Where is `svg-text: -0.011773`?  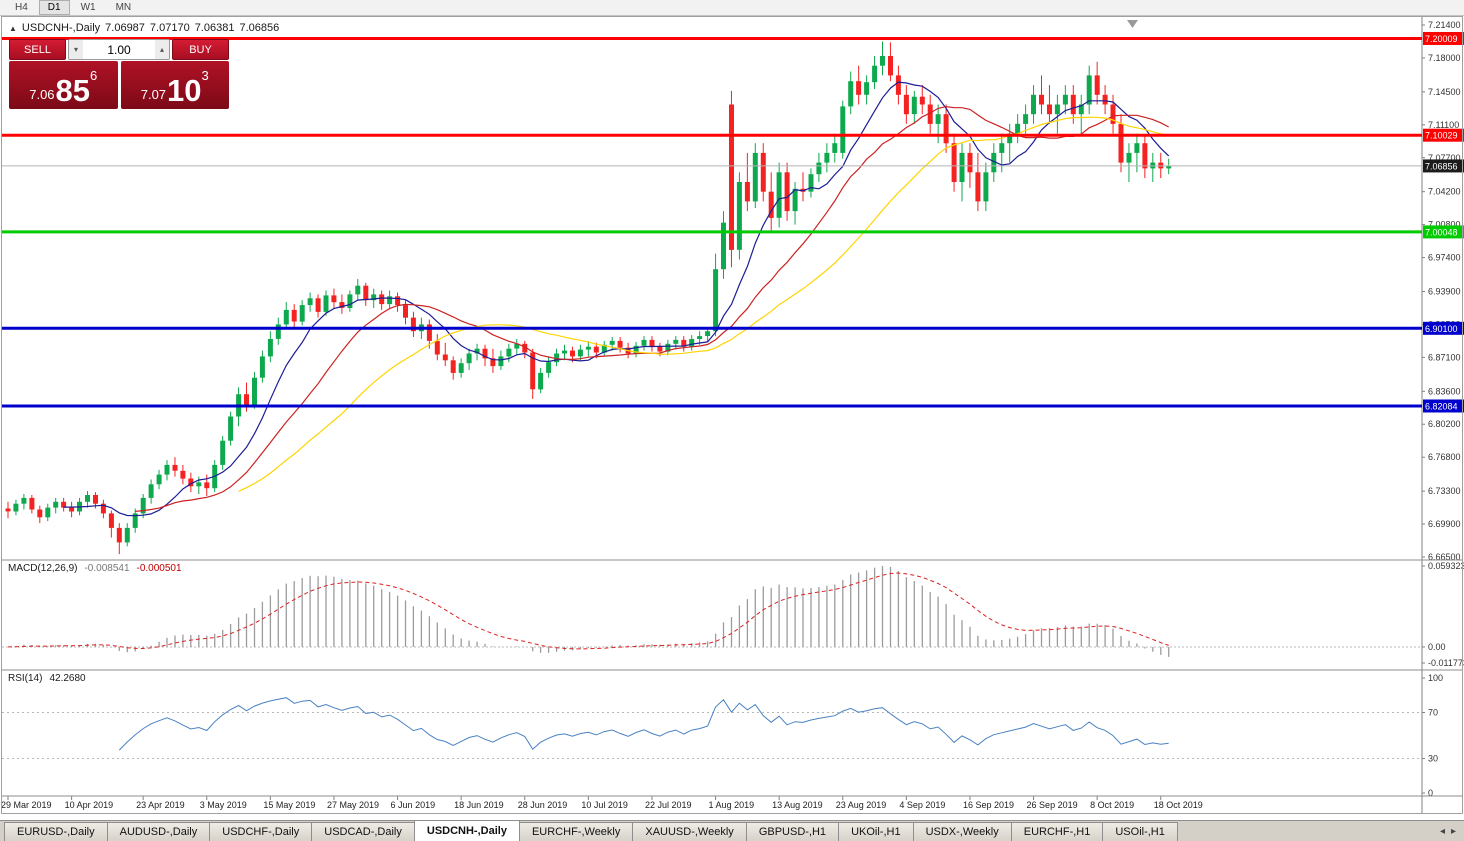 svg-text: -0.011773 is located at coordinates (1446, 663).